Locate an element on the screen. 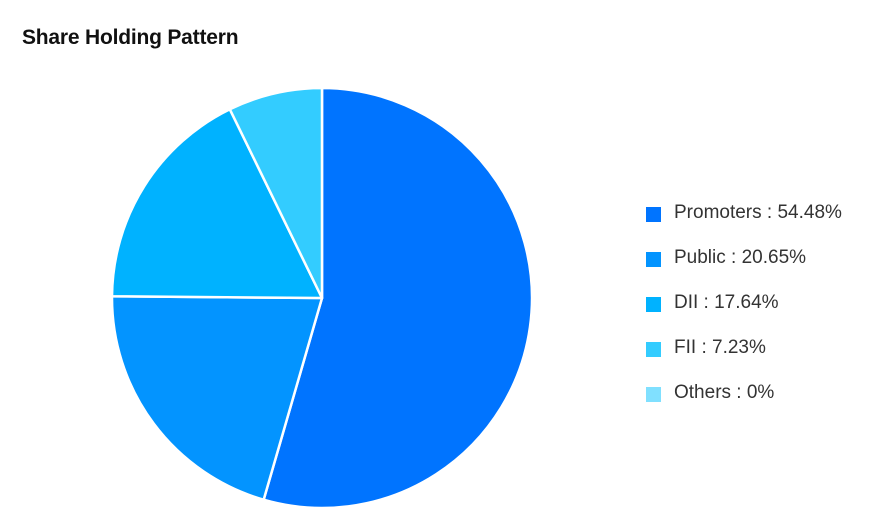 This screenshot has width=890, height=516. legend-label-dii: DII : 17.64% is located at coordinates (726, 302).